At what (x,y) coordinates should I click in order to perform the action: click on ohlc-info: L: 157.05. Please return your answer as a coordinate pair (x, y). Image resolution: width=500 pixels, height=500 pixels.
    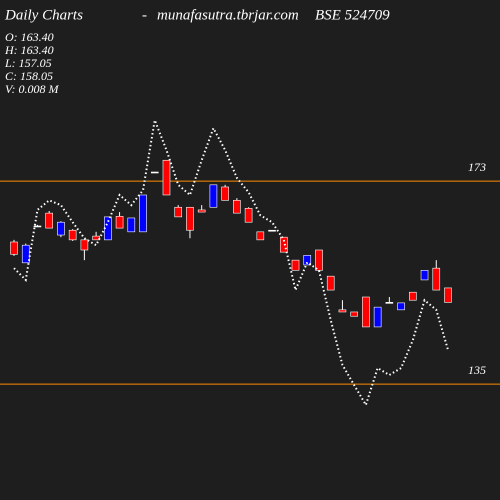
    Looking at the image, I should click on (28, 63).